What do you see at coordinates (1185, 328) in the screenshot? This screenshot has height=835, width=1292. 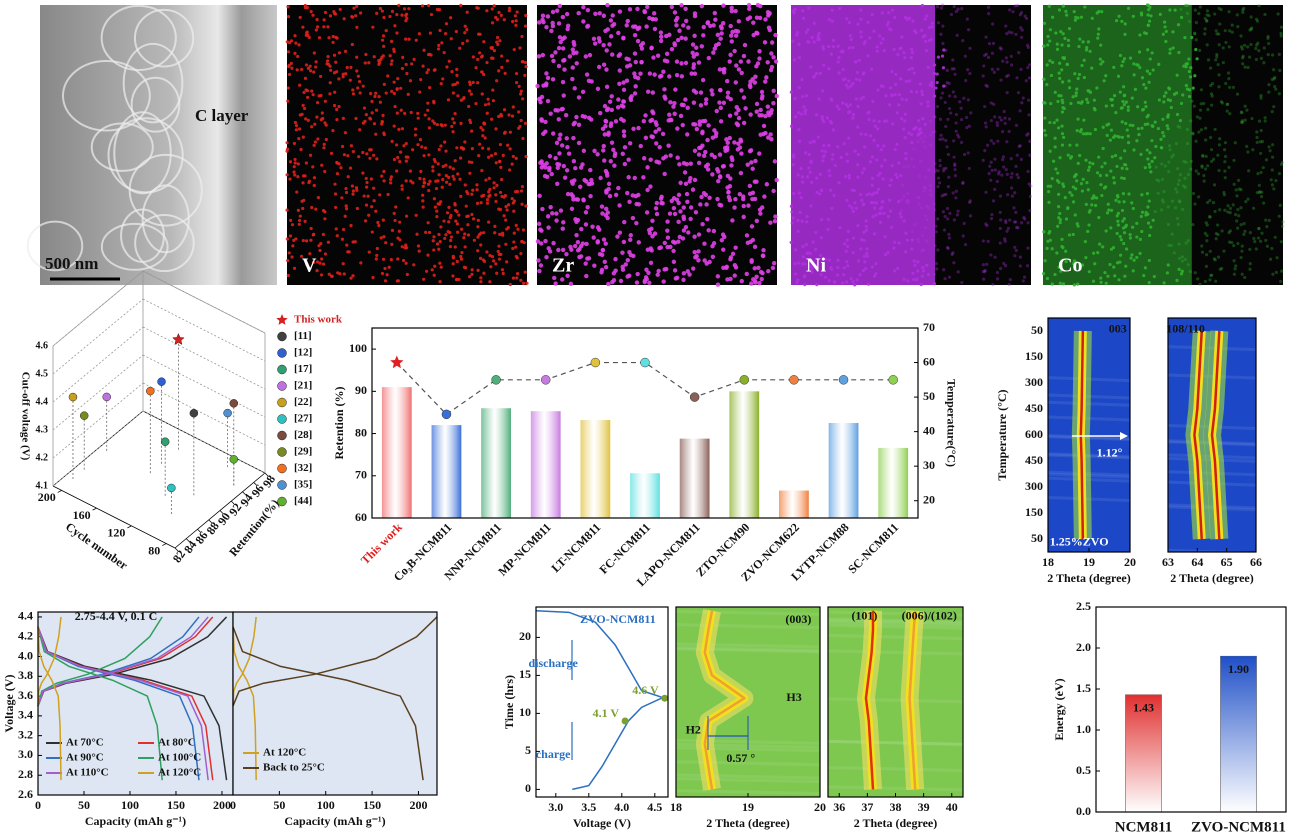 I see `annotation: 108/110` at bounding box center [1185, 328].